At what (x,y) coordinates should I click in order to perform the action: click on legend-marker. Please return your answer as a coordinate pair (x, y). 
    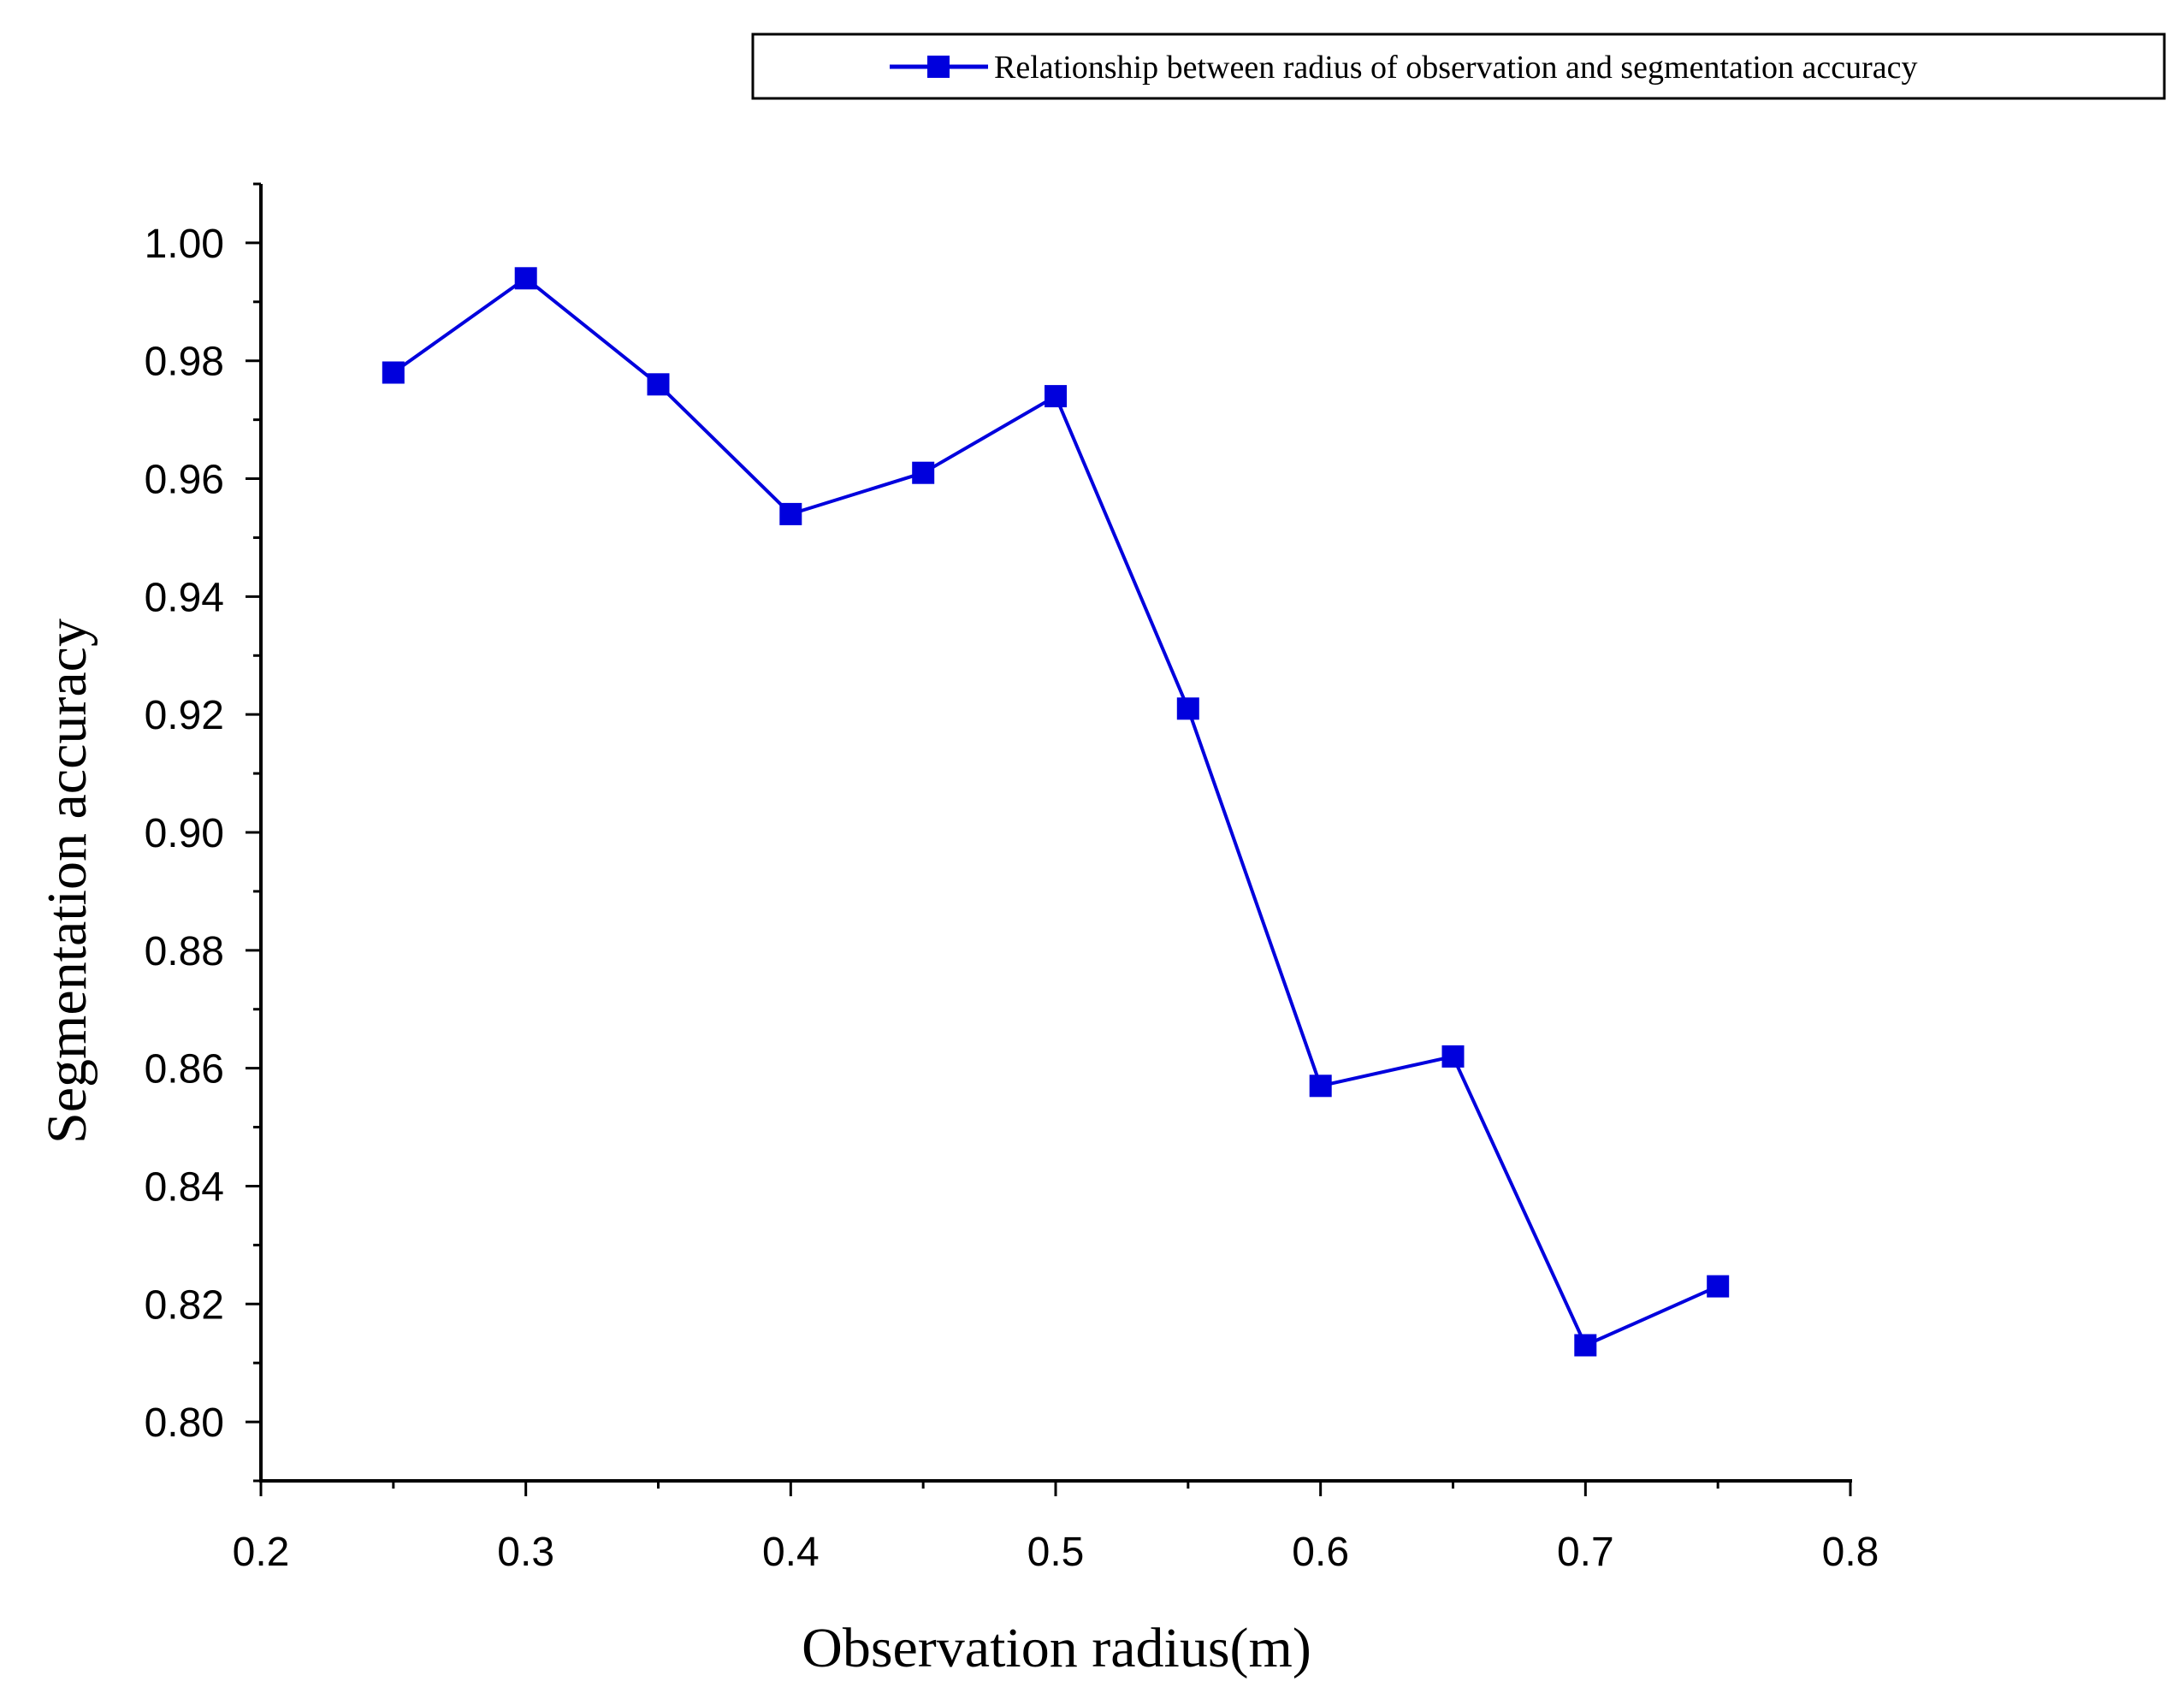
    Looking at the image, I should click on (938, 67).